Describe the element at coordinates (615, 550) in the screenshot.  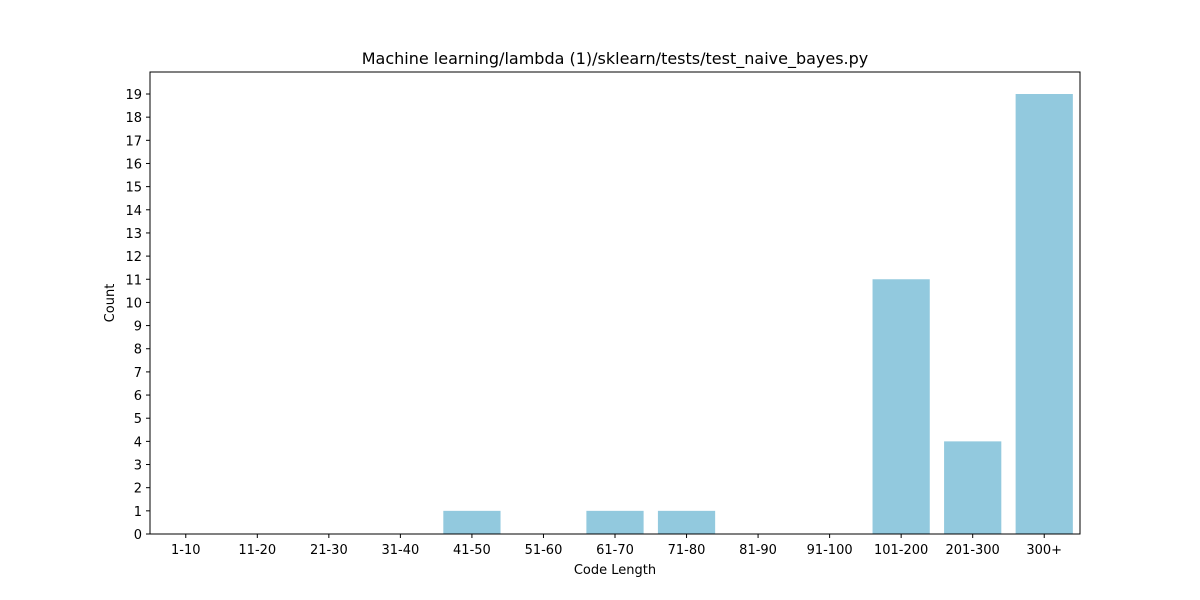
I see `x-tick-label: 61-70` at that location.